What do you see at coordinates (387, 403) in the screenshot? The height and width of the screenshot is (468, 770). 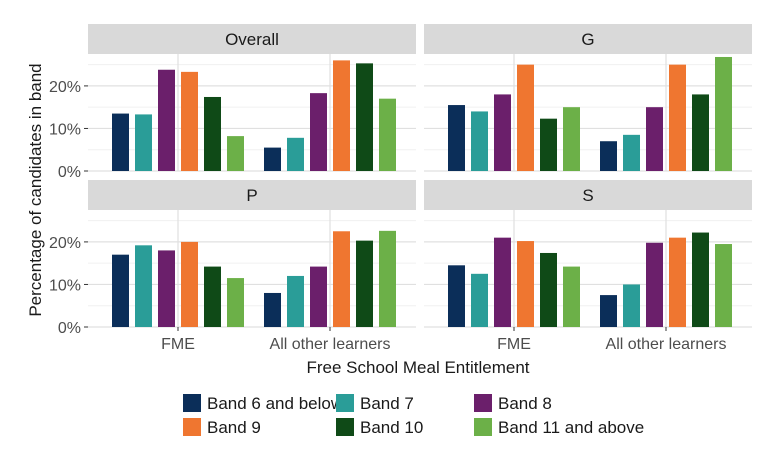 I see `legend-label: Band 7` at bounding box center [387, 403].